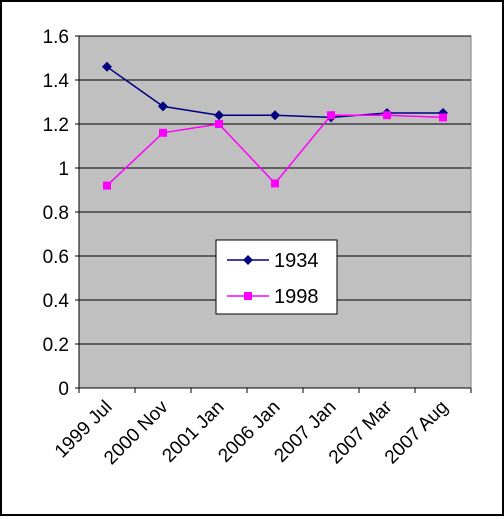 The width and height of the screenshot is (504, 519). Describe the element at coordinates (296, 297) in the screenshot. I see `legend-label-1998: 1998` at that location.